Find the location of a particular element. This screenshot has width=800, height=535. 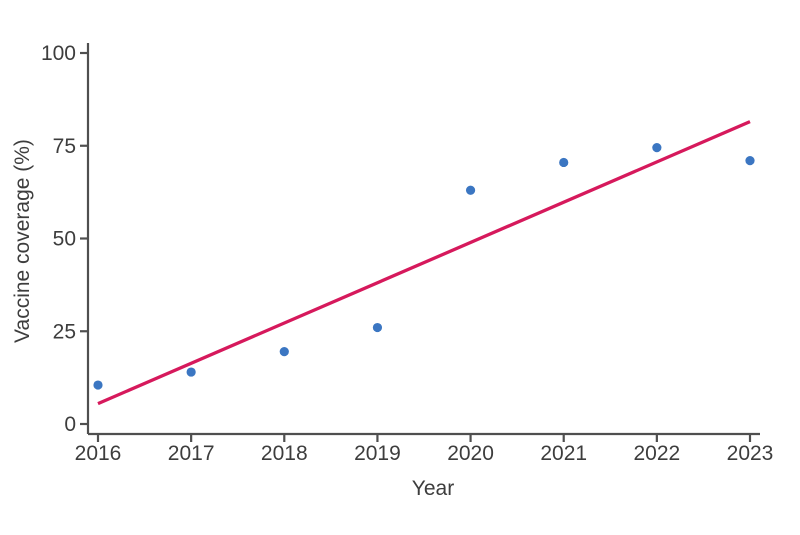

x-tick-label: 2018 is located at coordinates (284, 453).